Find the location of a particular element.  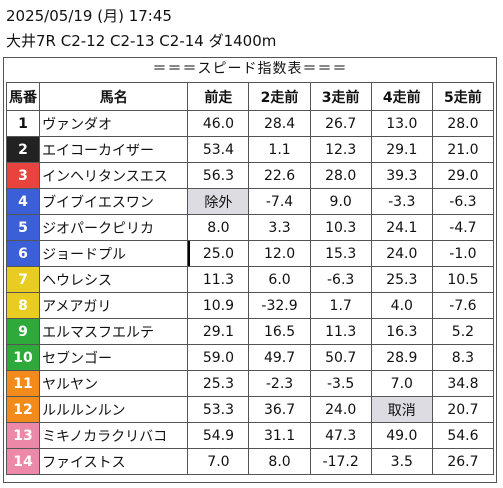

table-row: 13 ミキノカラクリバコ 54.9 31.1 47.3 49.0 54.6 is located at coordinates (250, 435).